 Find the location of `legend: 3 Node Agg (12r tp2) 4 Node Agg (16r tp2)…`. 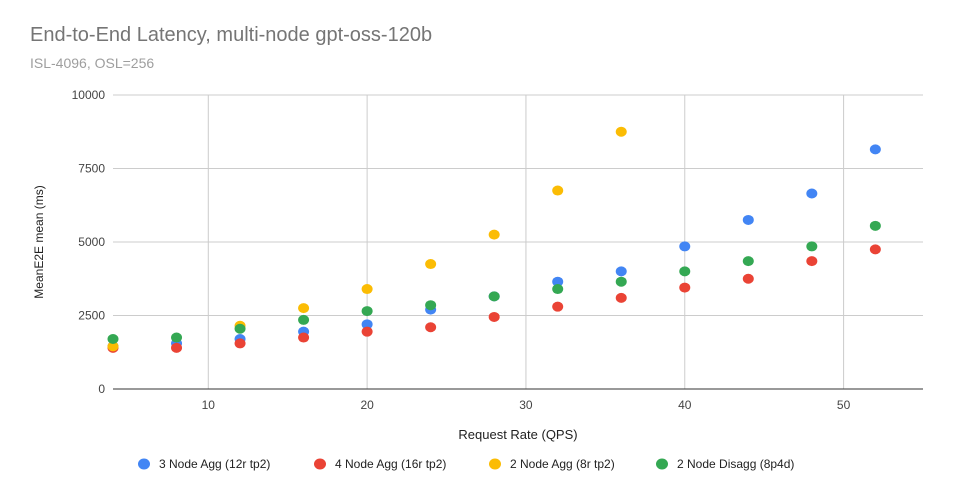

legend: 3 Node Agg (12r tp2) 4 Node Agg (16r tp2)… is located at coordinates (466, 464).